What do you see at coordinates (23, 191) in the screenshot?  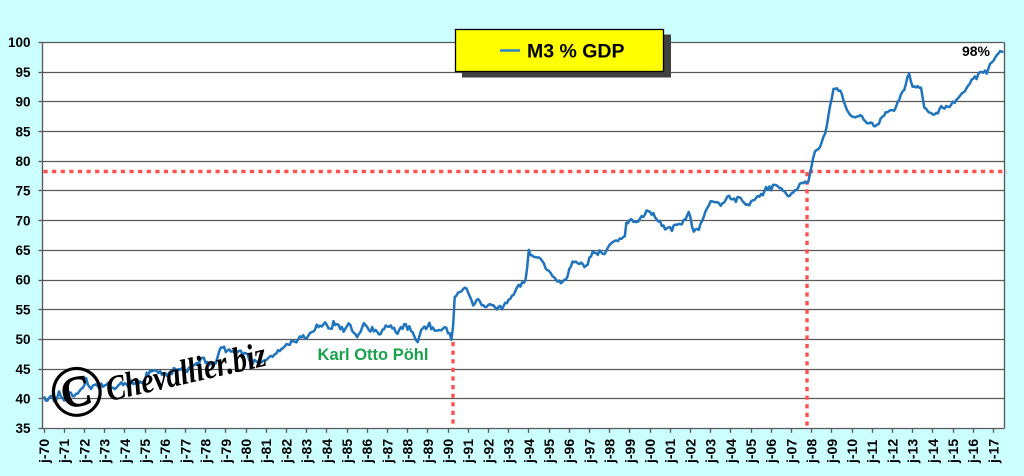 I see `svg-text: 75` at bounding box center [23, 191].